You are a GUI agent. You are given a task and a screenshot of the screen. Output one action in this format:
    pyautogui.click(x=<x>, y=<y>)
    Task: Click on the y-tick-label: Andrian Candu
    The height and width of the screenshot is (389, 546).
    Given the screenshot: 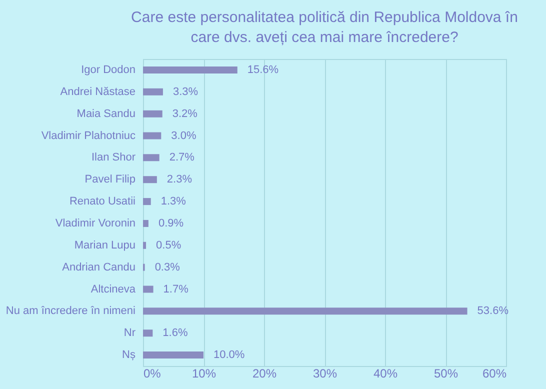 What is the action you would take?
    pyautogui.click(x=99, y=267)
    